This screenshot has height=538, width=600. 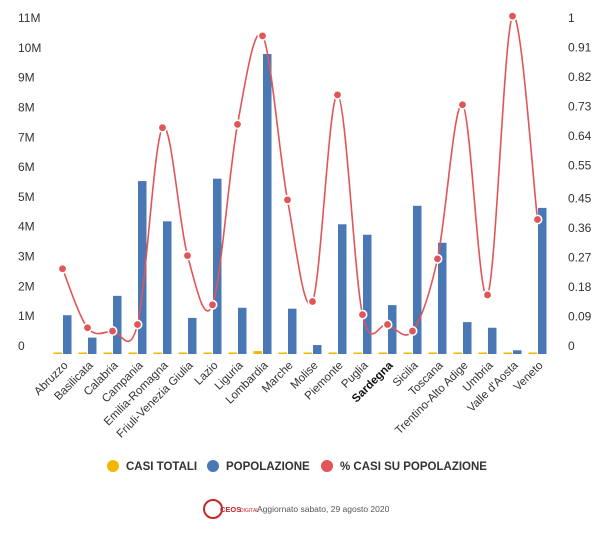 What do you see at coordinates (21, 346) in the screenshot?
I see `y-axis-left-tick-label: 0` at bounding box center [21, 346].